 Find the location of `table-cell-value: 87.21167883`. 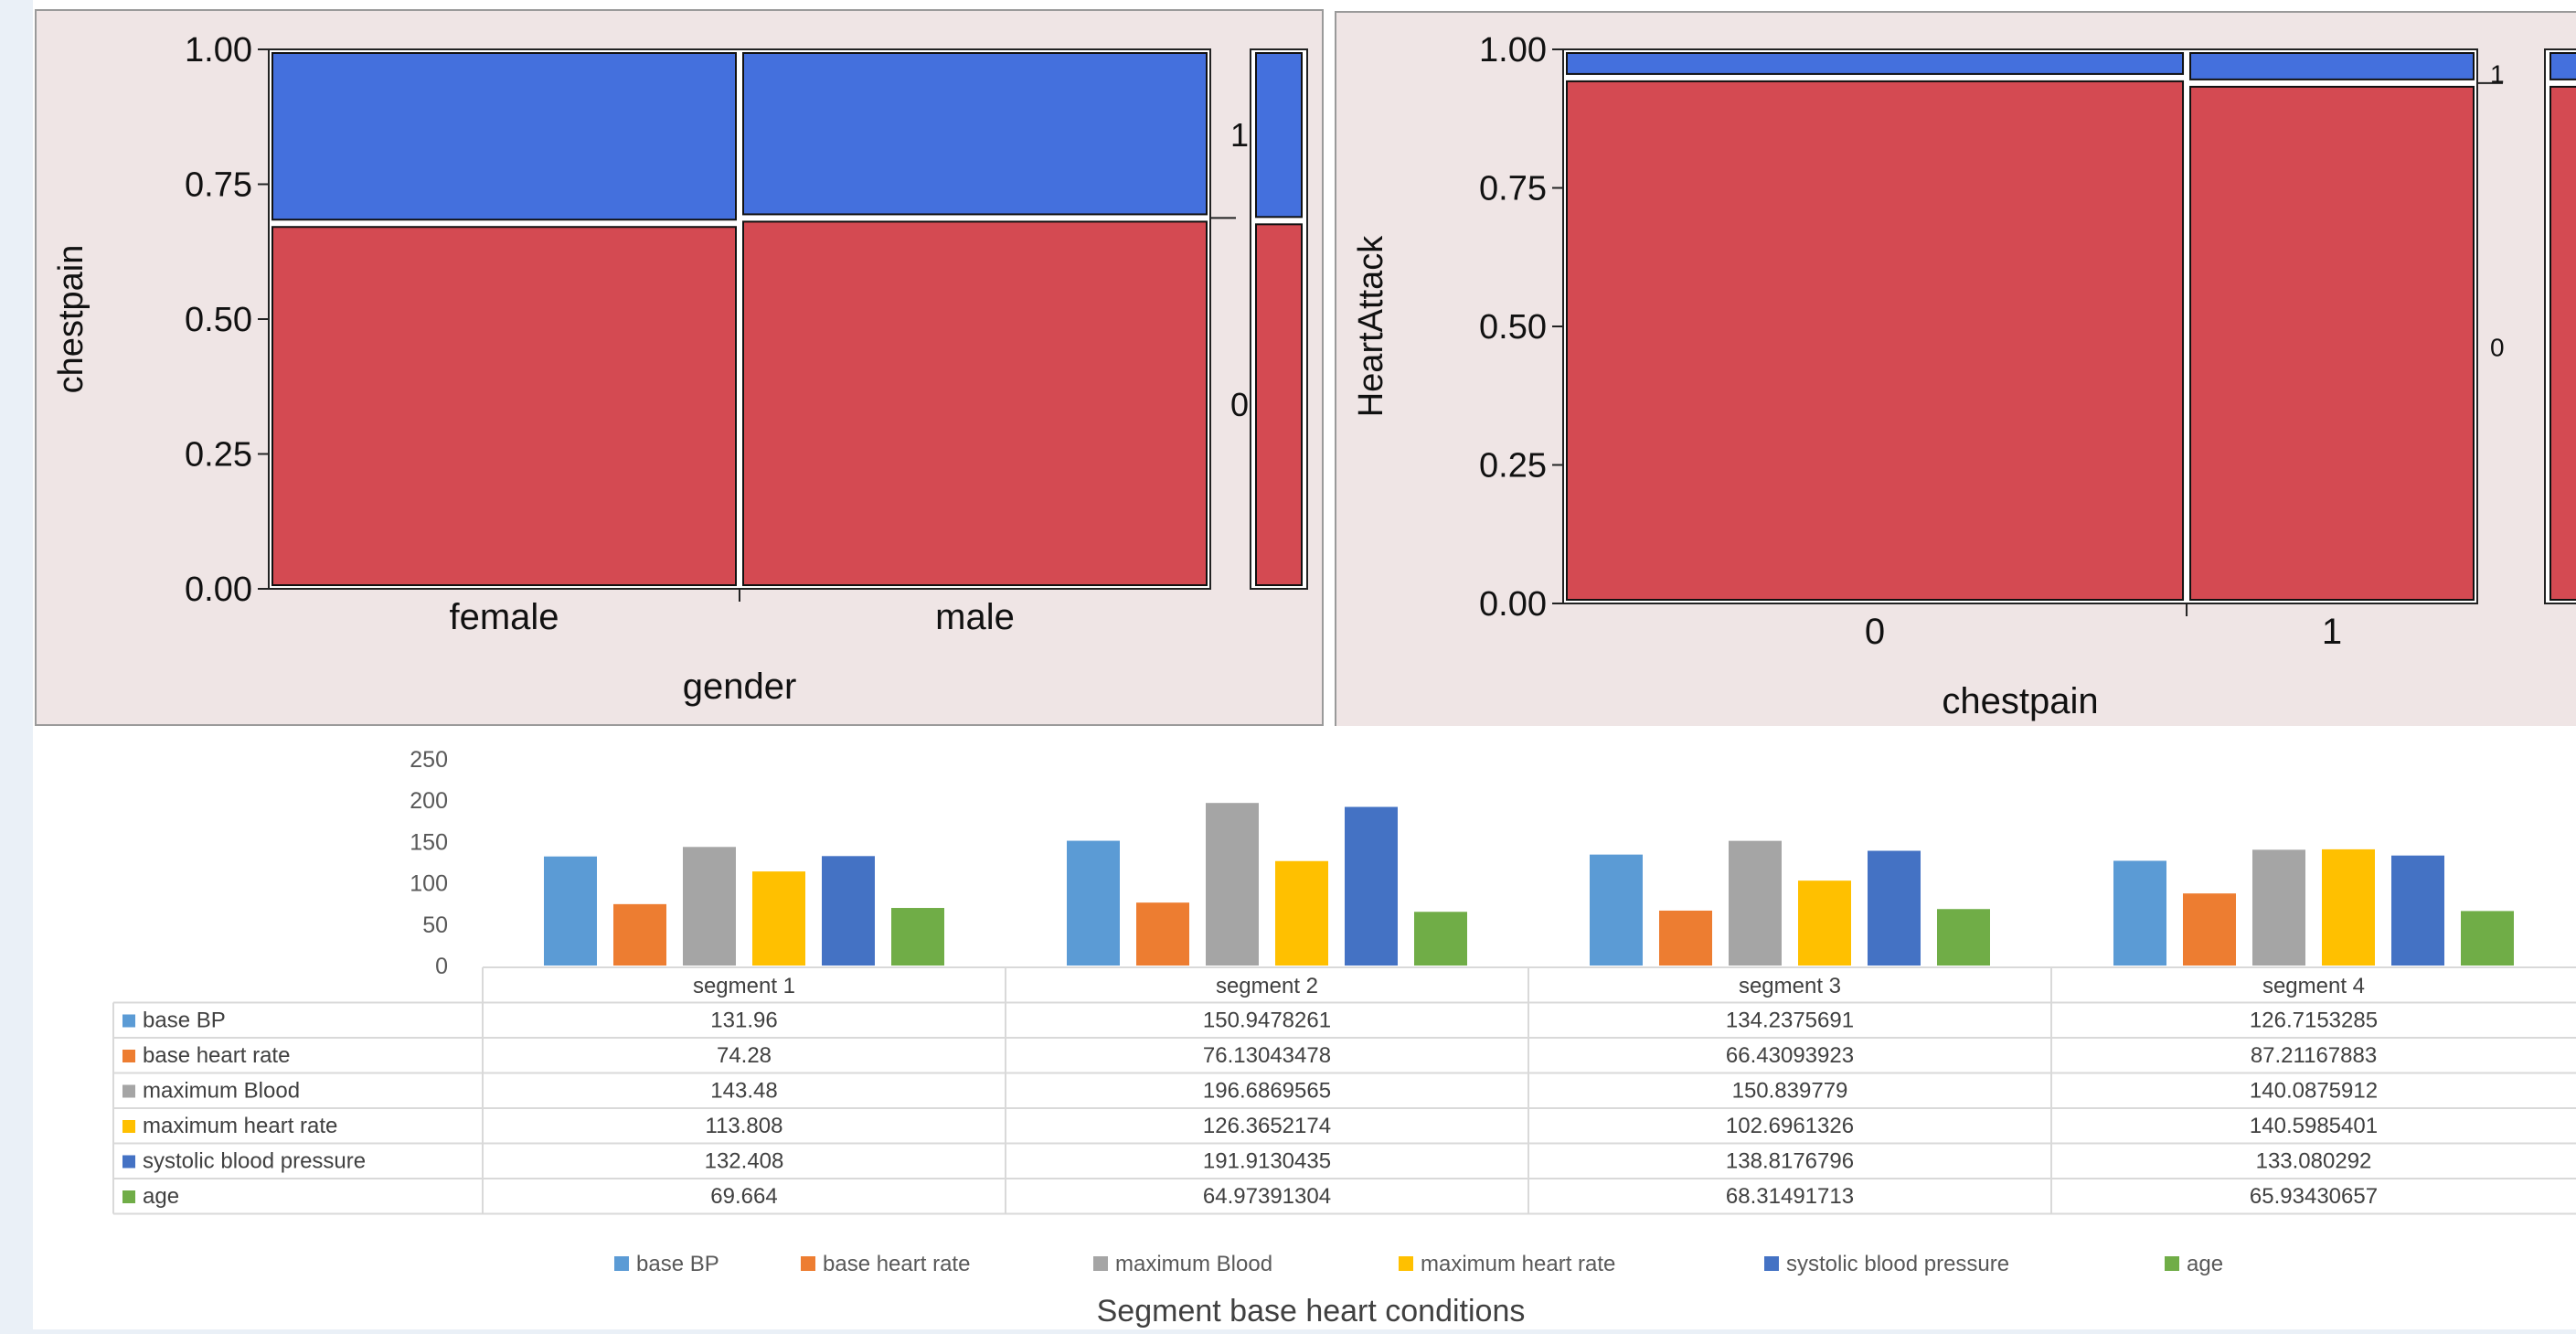

table-cell-value: 87.21167883 is located at coordinates (2314, 1055).